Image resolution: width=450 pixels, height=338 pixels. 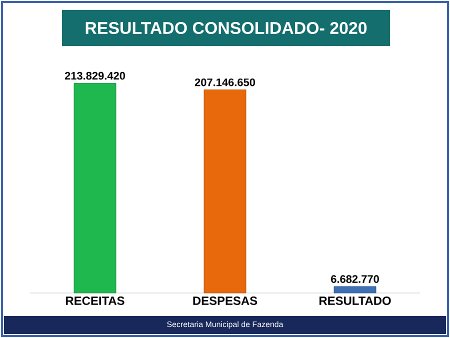 What do you see at coordinates (355, 300) in the screenshot?
I see `x-tick-label: RESULTADO` at bounding box center [355, 300].